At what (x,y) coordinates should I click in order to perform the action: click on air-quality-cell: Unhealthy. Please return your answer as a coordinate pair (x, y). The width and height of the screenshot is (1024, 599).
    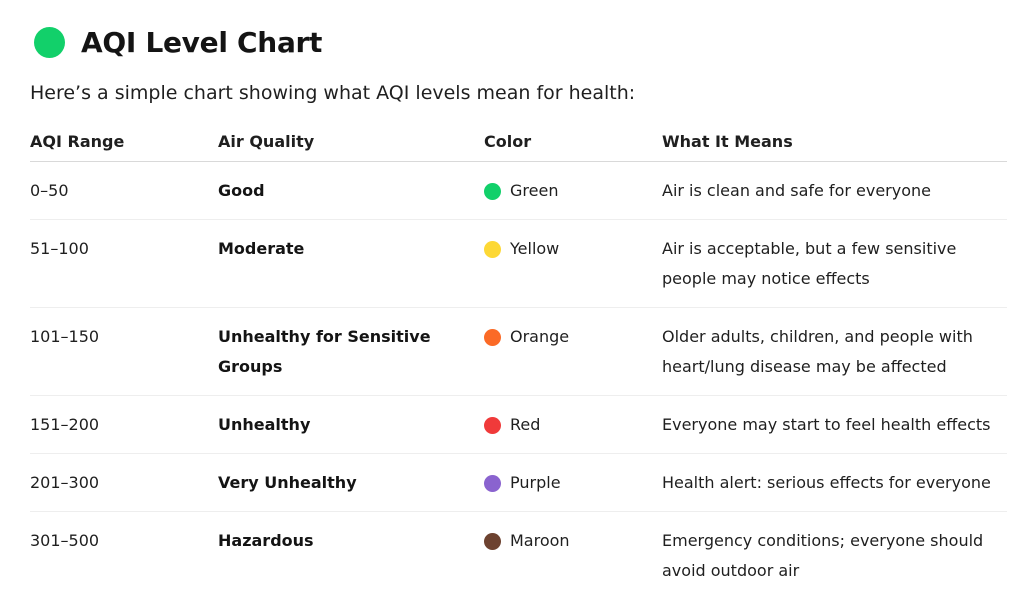
    Looking at the image, I should click on (351, 425).